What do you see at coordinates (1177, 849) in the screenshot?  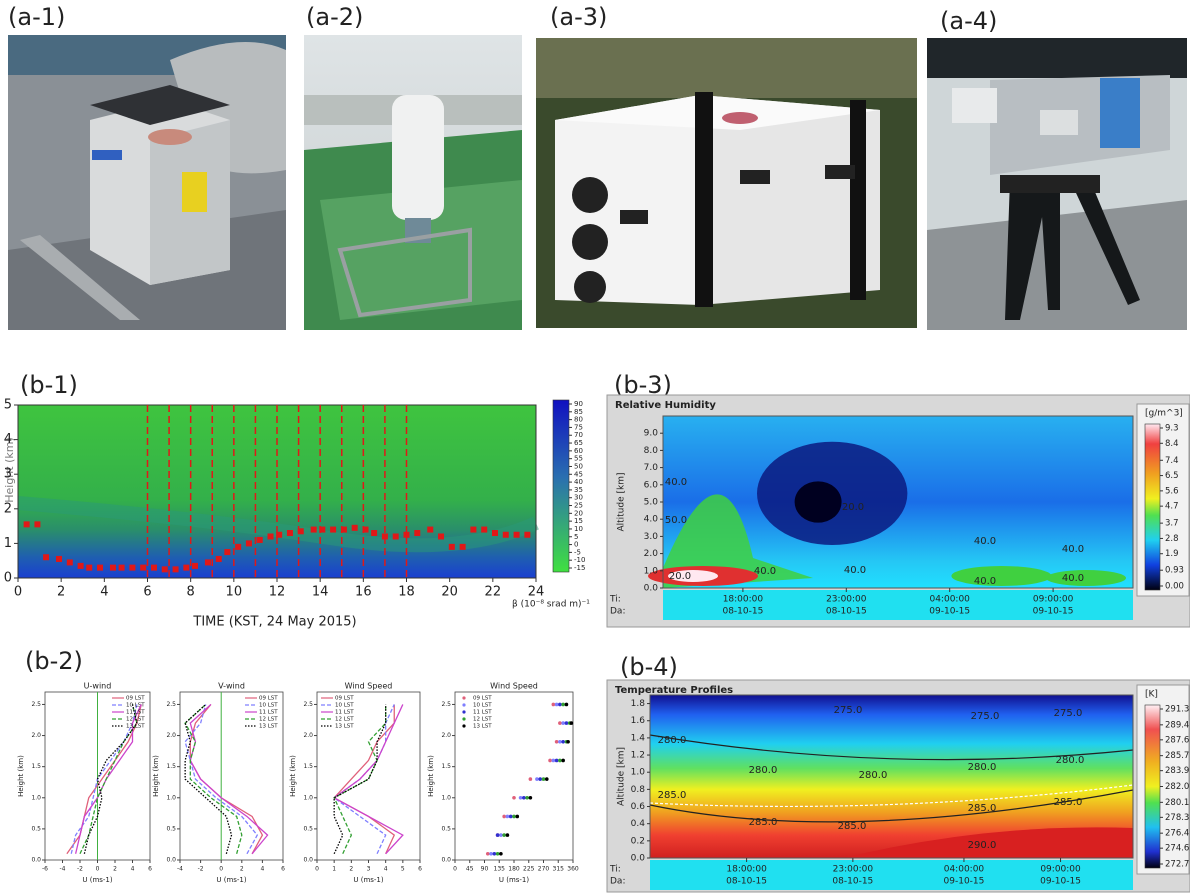 I see `colorbar-tick-label: 274.6` at bounding box center [1177, 849].